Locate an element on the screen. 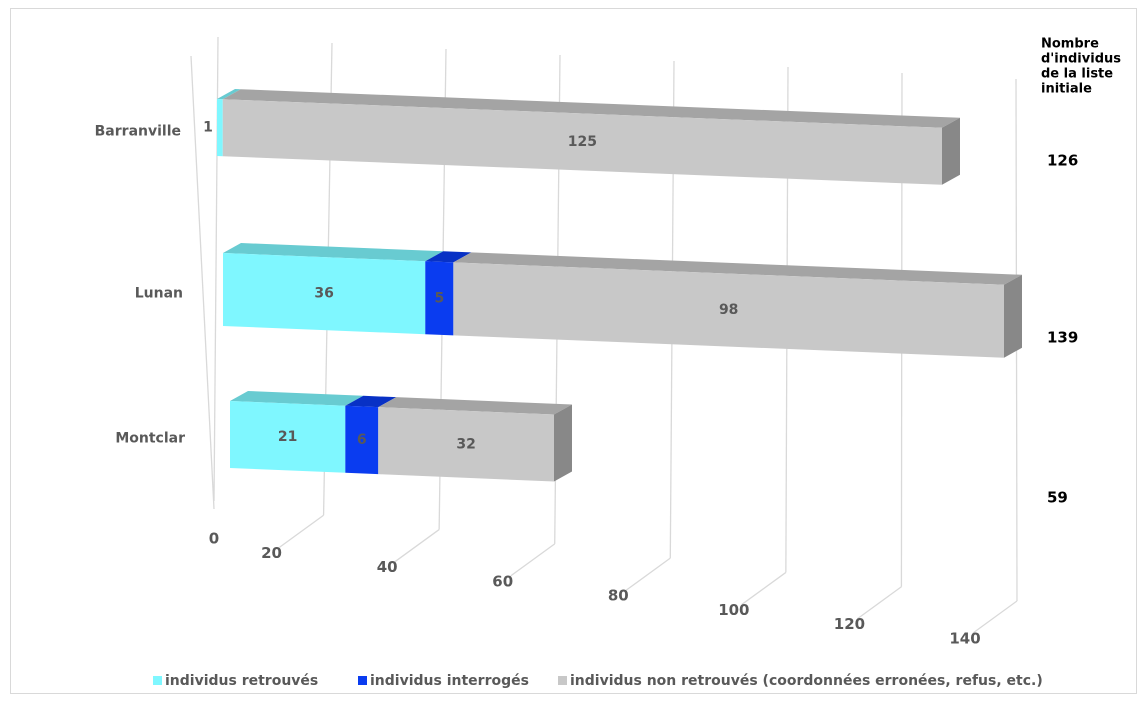 This screenshot has height=702, width=1147. totals-title-line: initiale is located at coordinates (1066, 89).